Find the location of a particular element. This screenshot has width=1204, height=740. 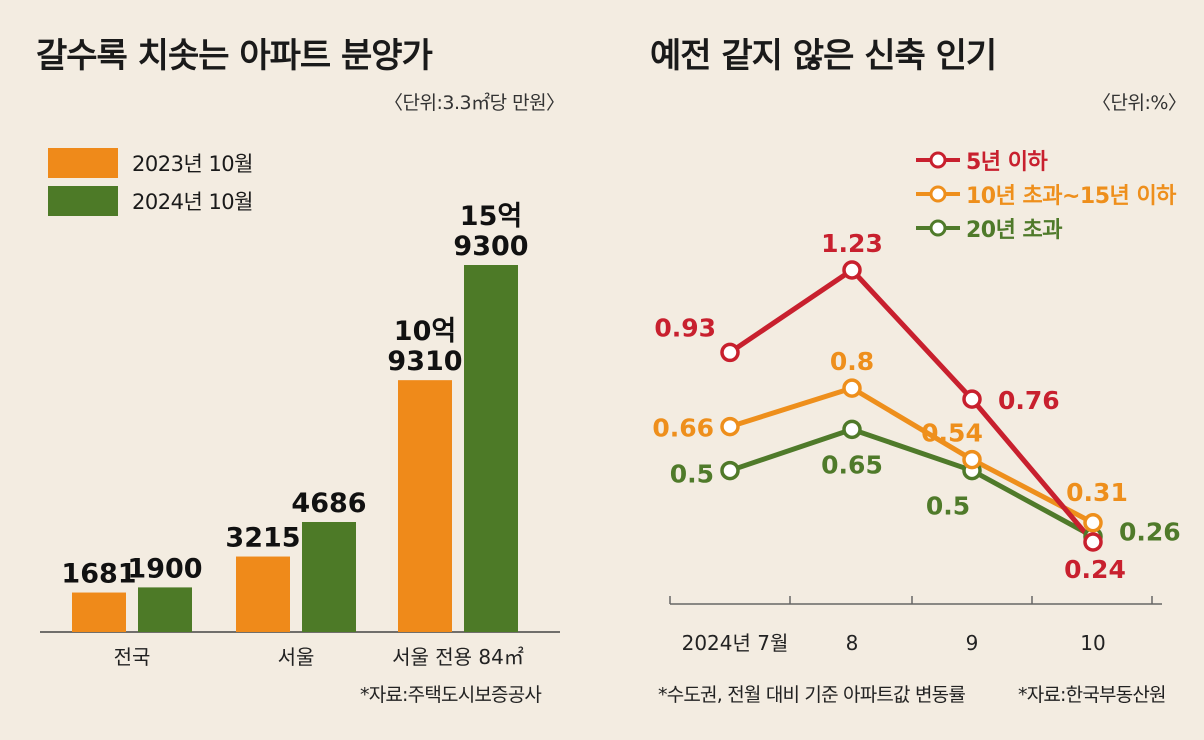

point-value-label: 0.76 is located at coordinates (1029, 400).